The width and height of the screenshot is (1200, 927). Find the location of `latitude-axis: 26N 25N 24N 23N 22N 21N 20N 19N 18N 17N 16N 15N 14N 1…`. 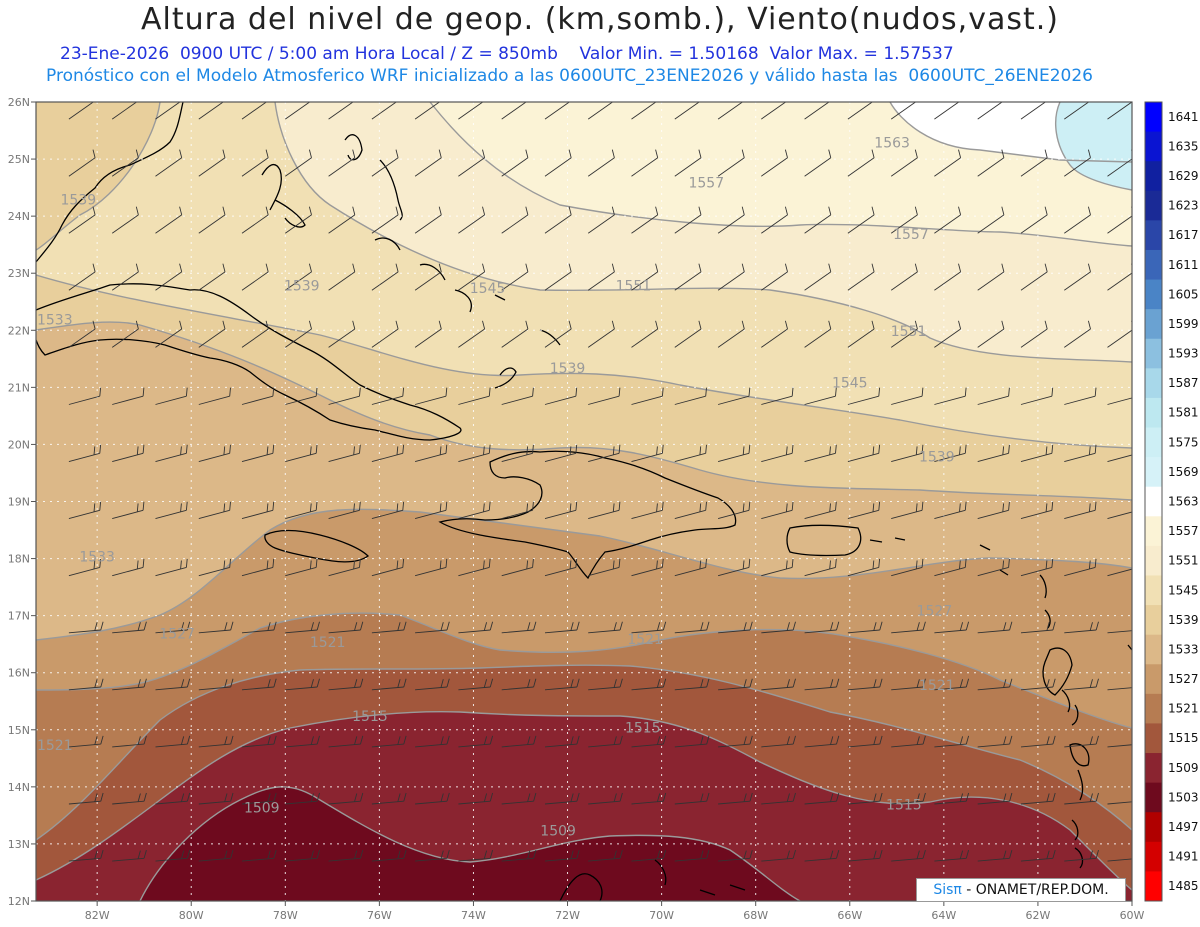

latitude-axis: 26N 25N 24N 23N 22N 21N 20N 19N 18N 17N 16N 15N 14N 1… is located at coordinates (22, 502).